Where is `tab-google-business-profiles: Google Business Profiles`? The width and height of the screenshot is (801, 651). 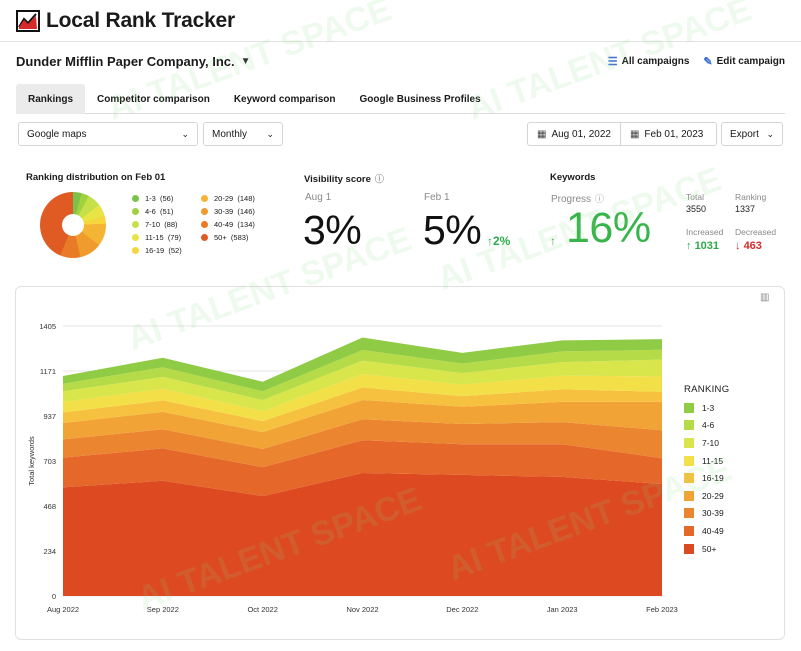 tab-google-business-profiles: Google Business Profiles is located at coordinates (420, 99).